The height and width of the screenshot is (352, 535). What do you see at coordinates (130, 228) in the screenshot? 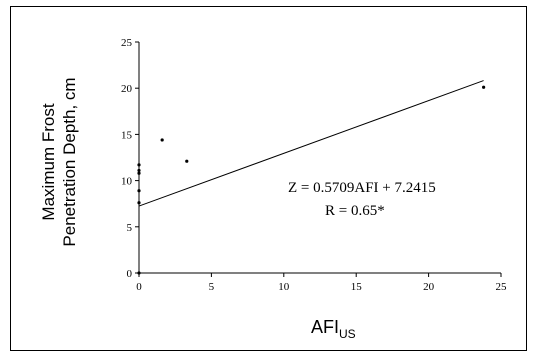
I see `y-tick-label: 5` at bounding box center [130, 228].